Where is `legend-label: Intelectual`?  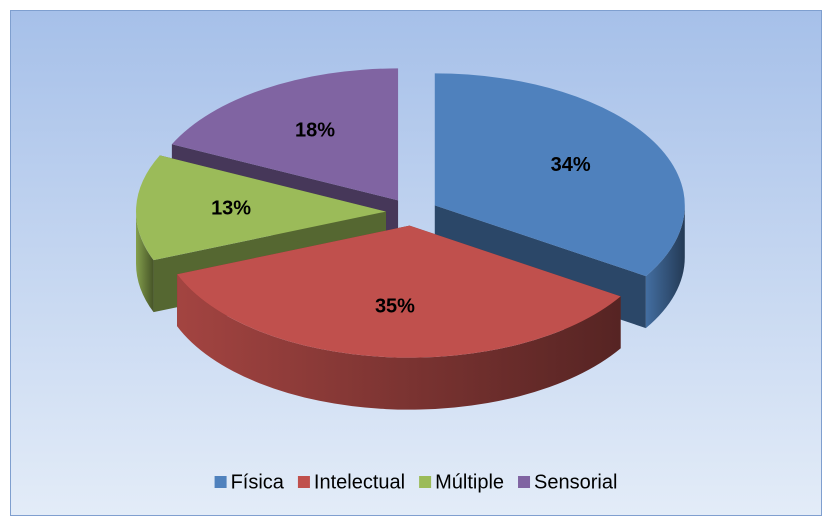
legend-label: Intelectual is located at coordinates (359, 482).